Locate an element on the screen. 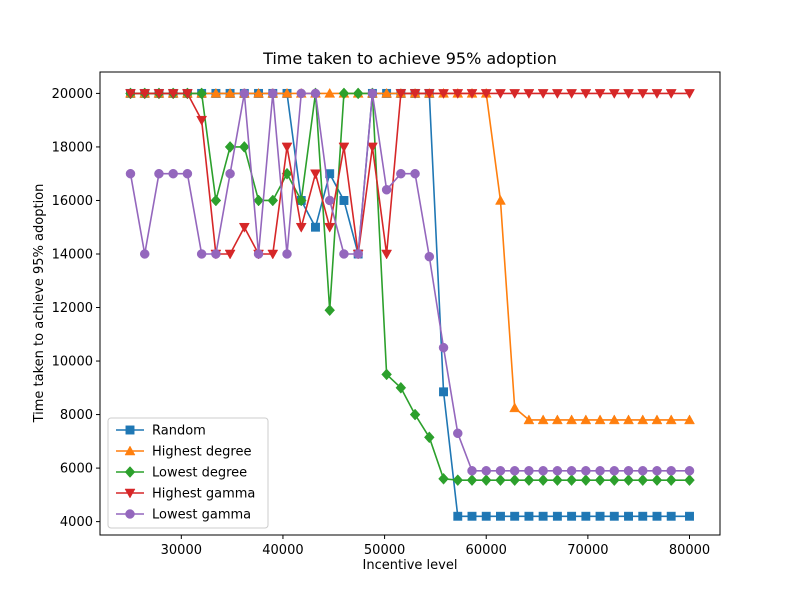 This screenshot has width=800, height=600. legend-label: Lowest gamma is located at coordinates (201, 515).